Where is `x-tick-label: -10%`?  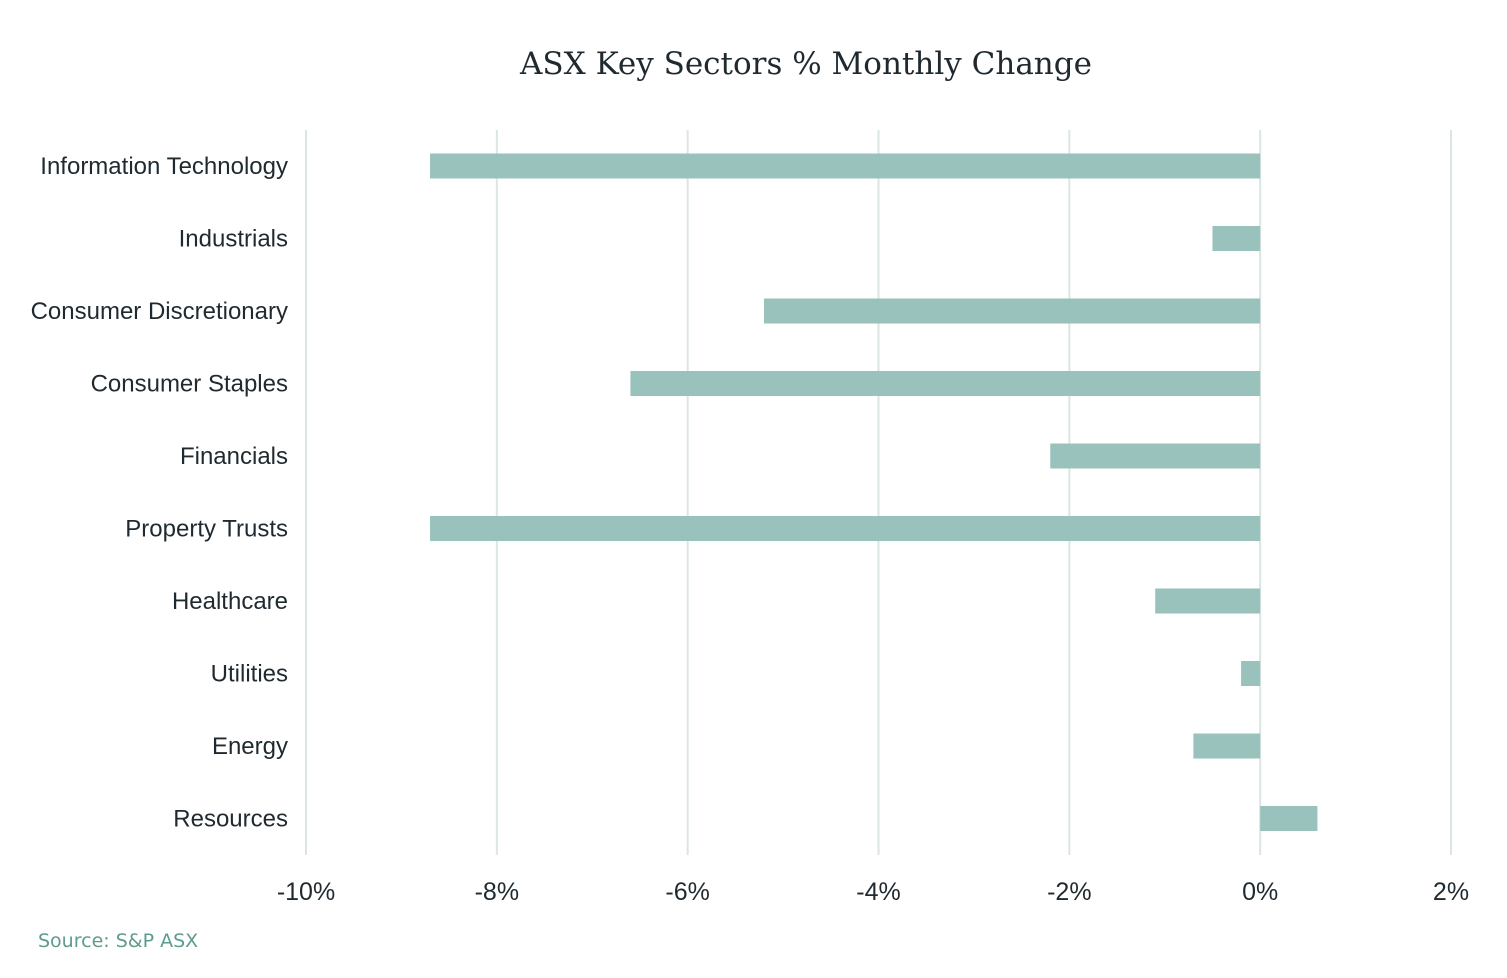 x-tick-label: -10% is located at coordinates (306, 892).